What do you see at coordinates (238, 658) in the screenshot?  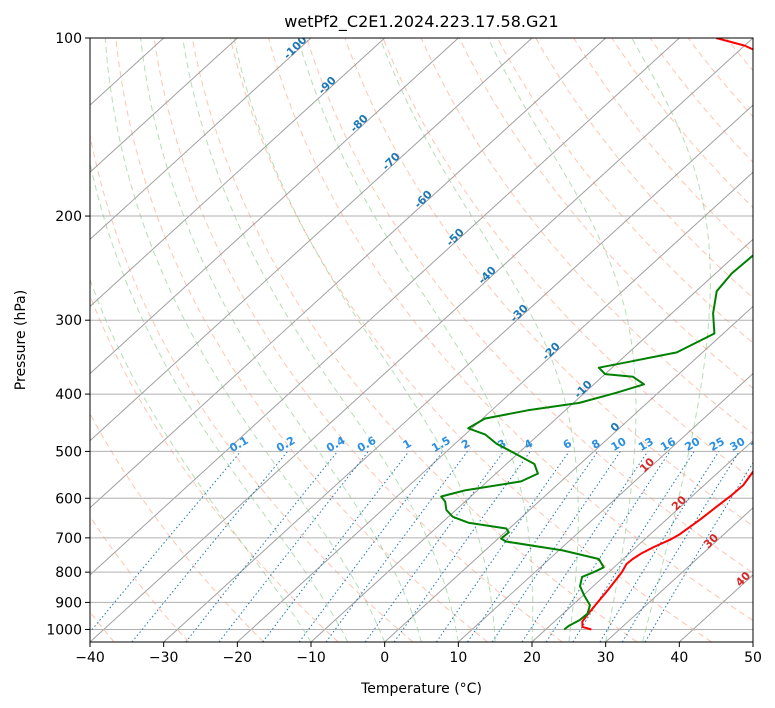 I see `x-tick-label: −20` at bounding box center [238, 658].